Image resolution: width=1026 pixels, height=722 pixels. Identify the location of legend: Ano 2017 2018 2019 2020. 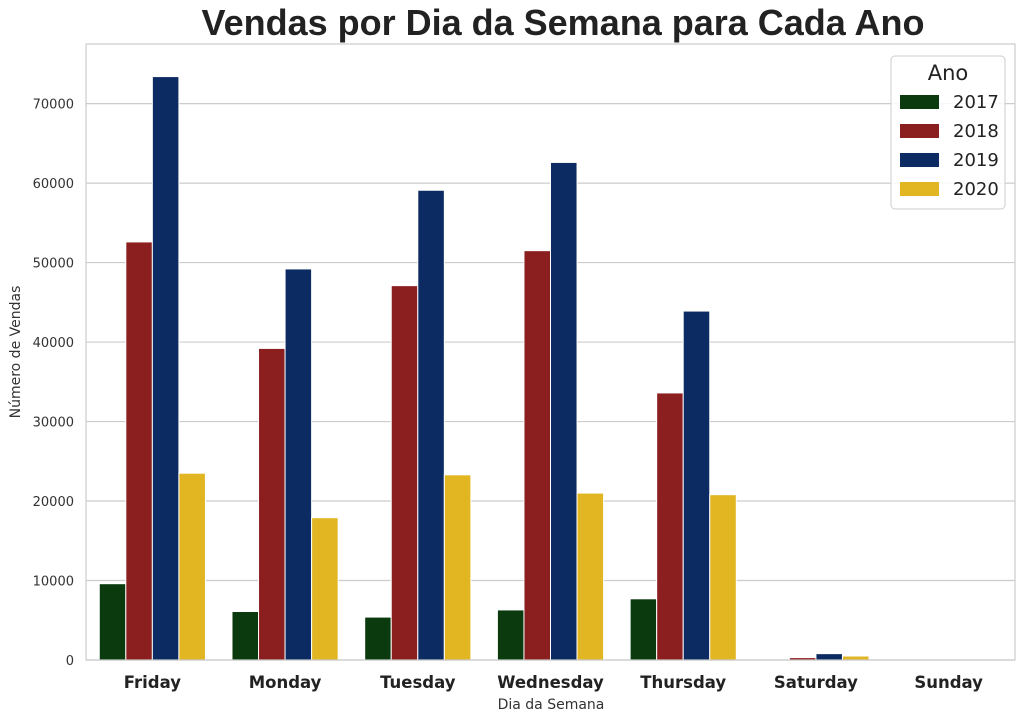
(948, 132).